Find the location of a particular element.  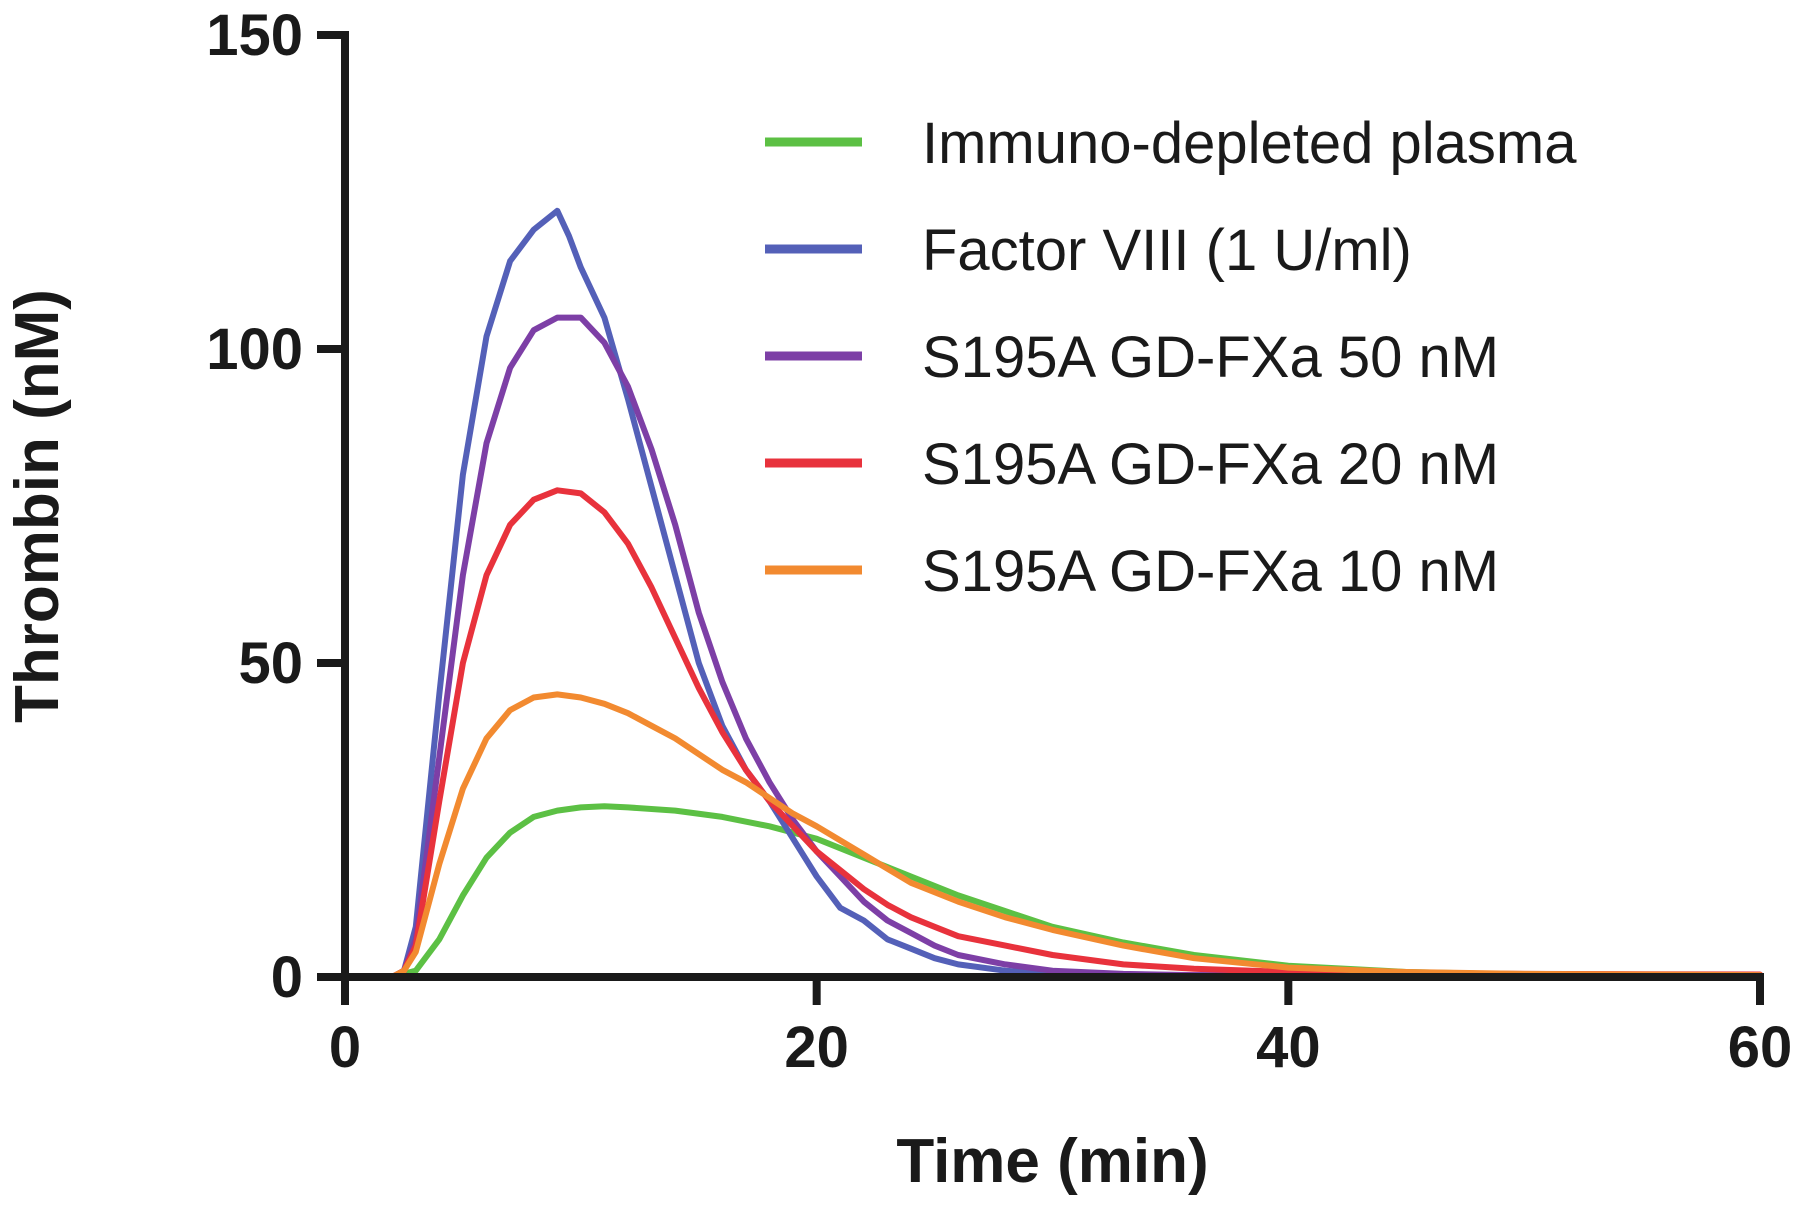

x-tick-label: 0 is located at coordinates (345, 1047).